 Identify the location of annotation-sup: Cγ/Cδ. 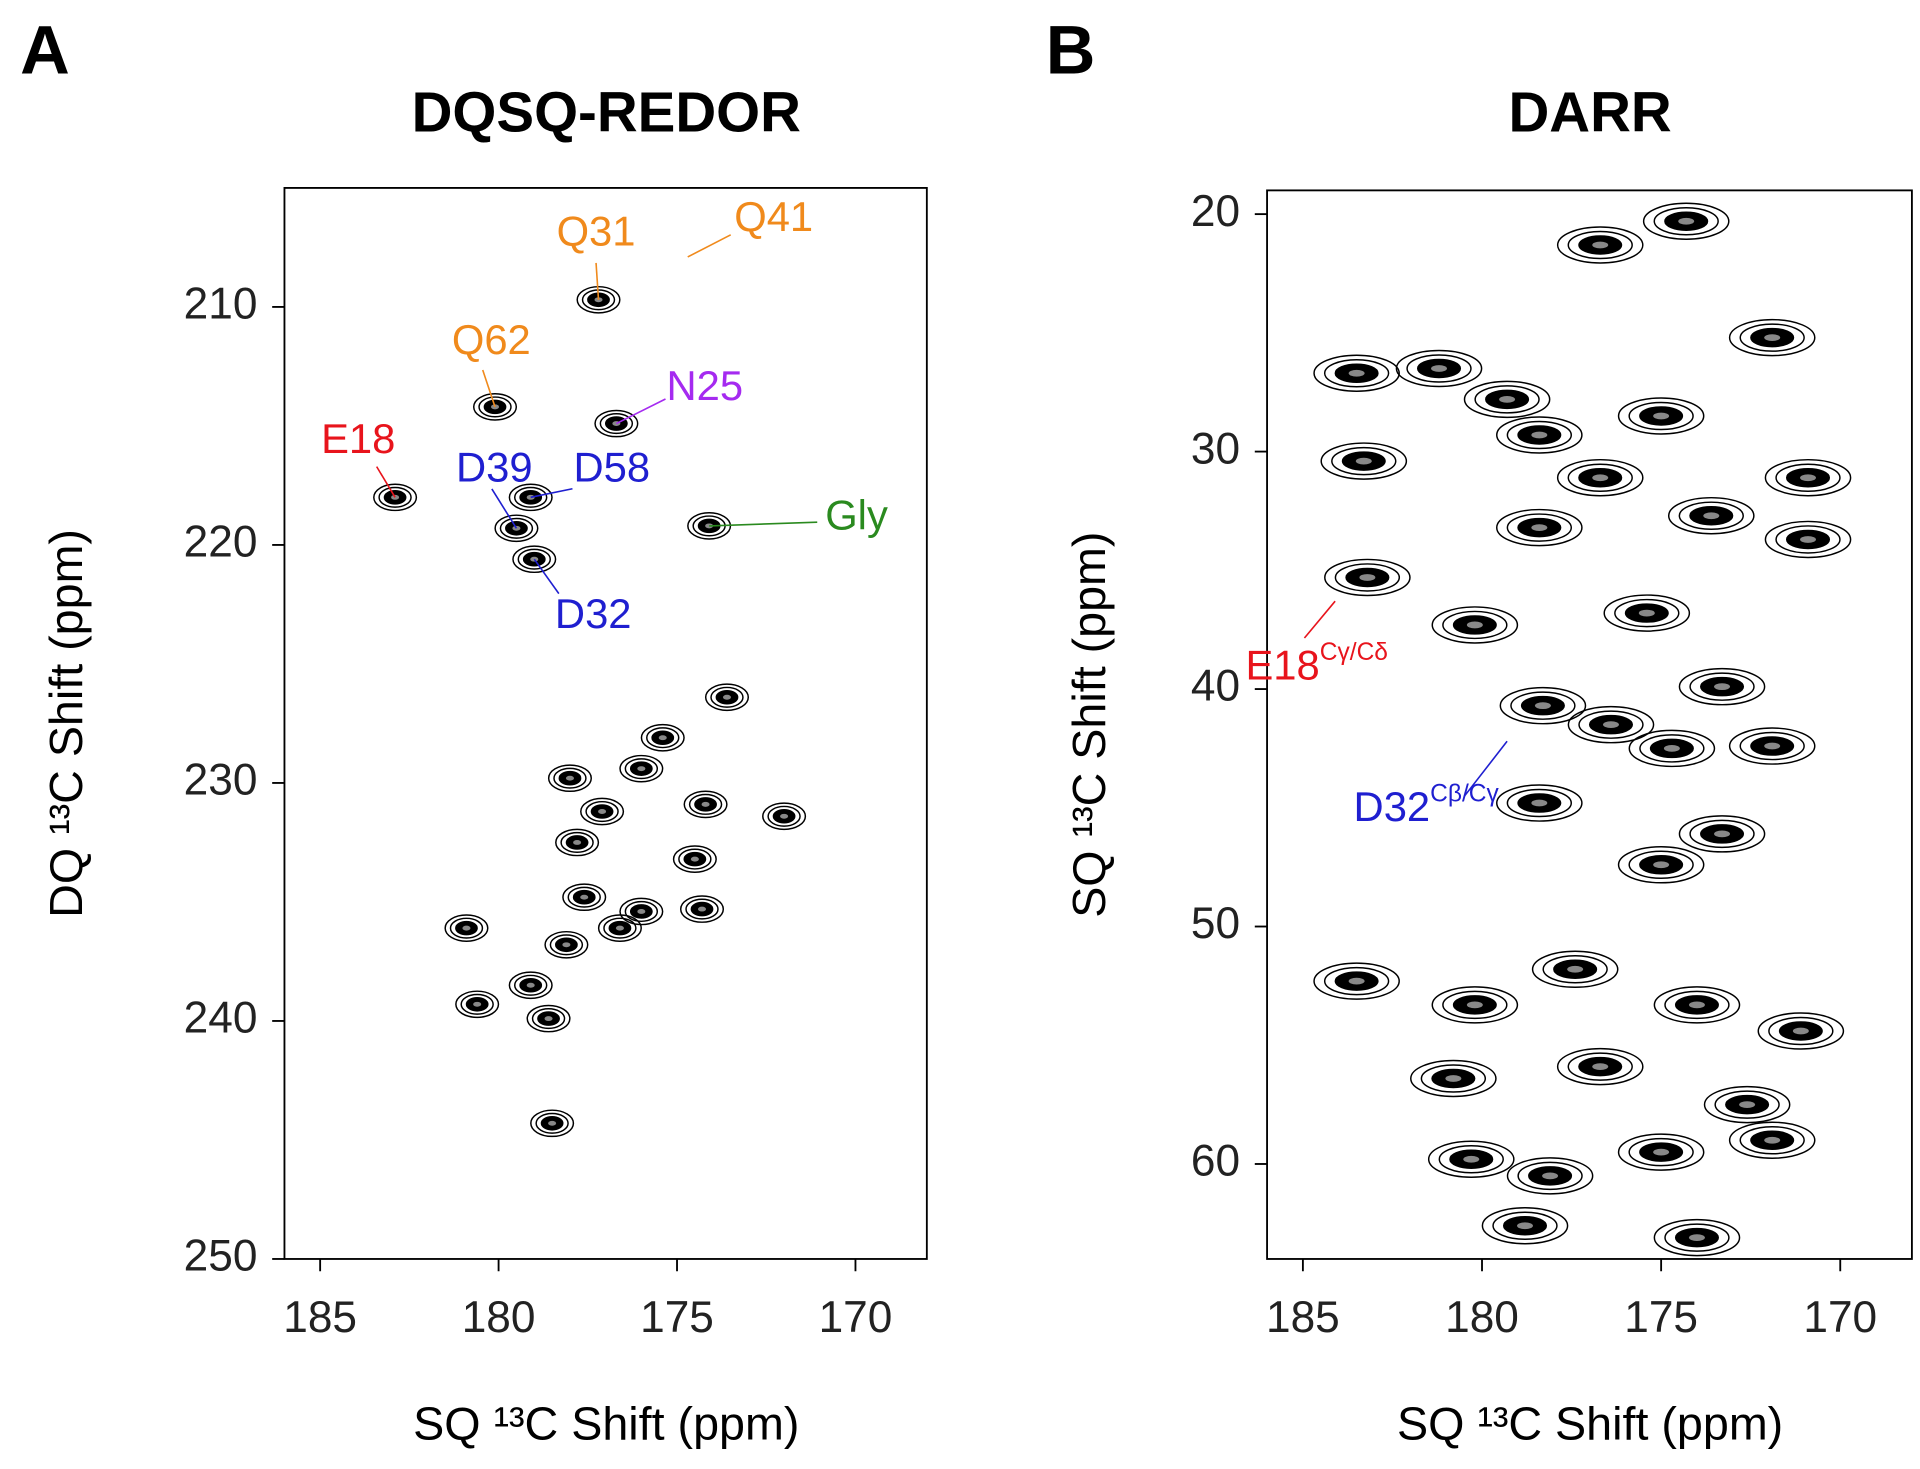
(1354, 652).